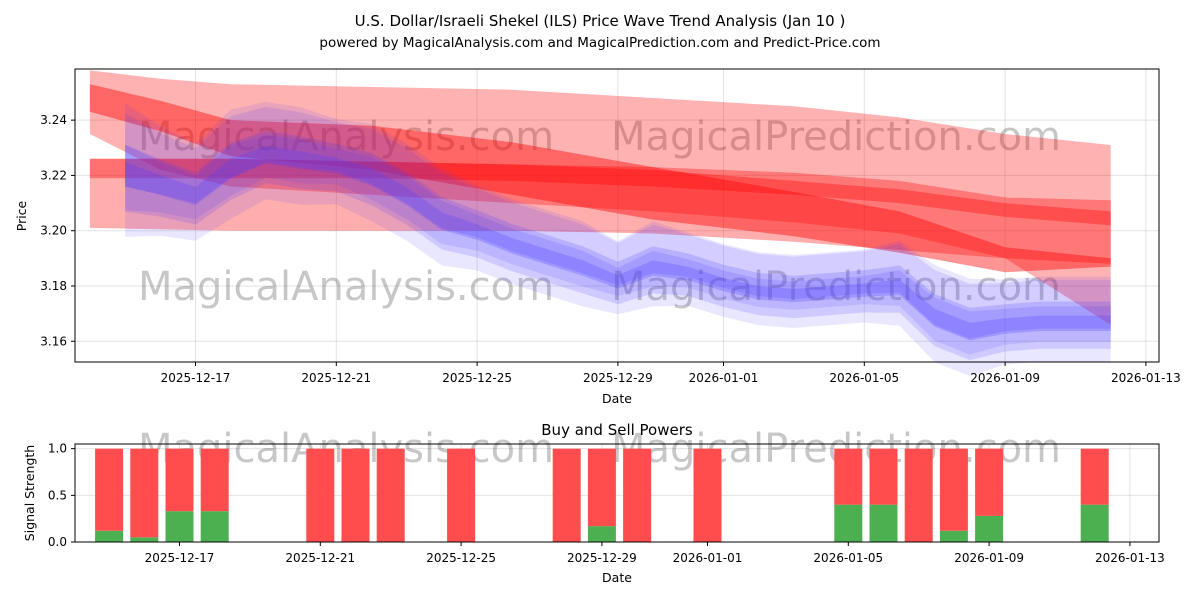 The image size is (1200, 604). Describe the element at coordinates (724, 378) in the screenshot. I see `price-x-tick-label: 2026-01-01` at that location.